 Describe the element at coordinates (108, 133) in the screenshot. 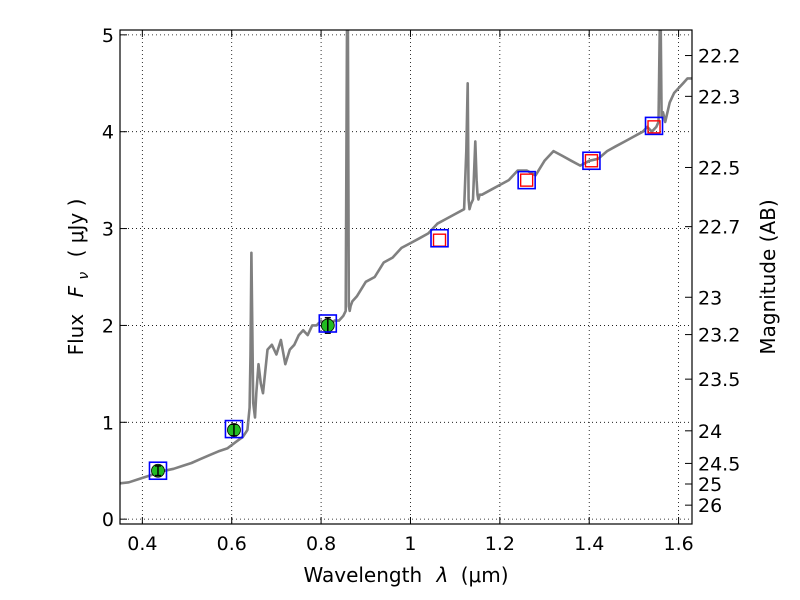

I see `y-tick-label: 4` at that location.